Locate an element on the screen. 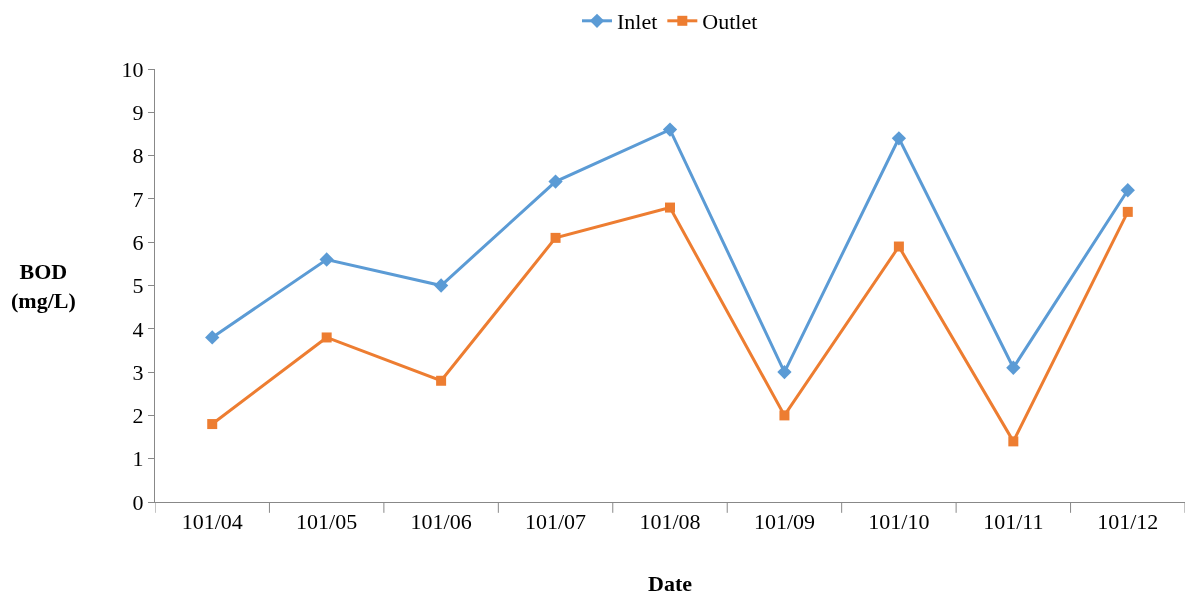  y-tick-label: 8 is located at coordinates (138, 156).